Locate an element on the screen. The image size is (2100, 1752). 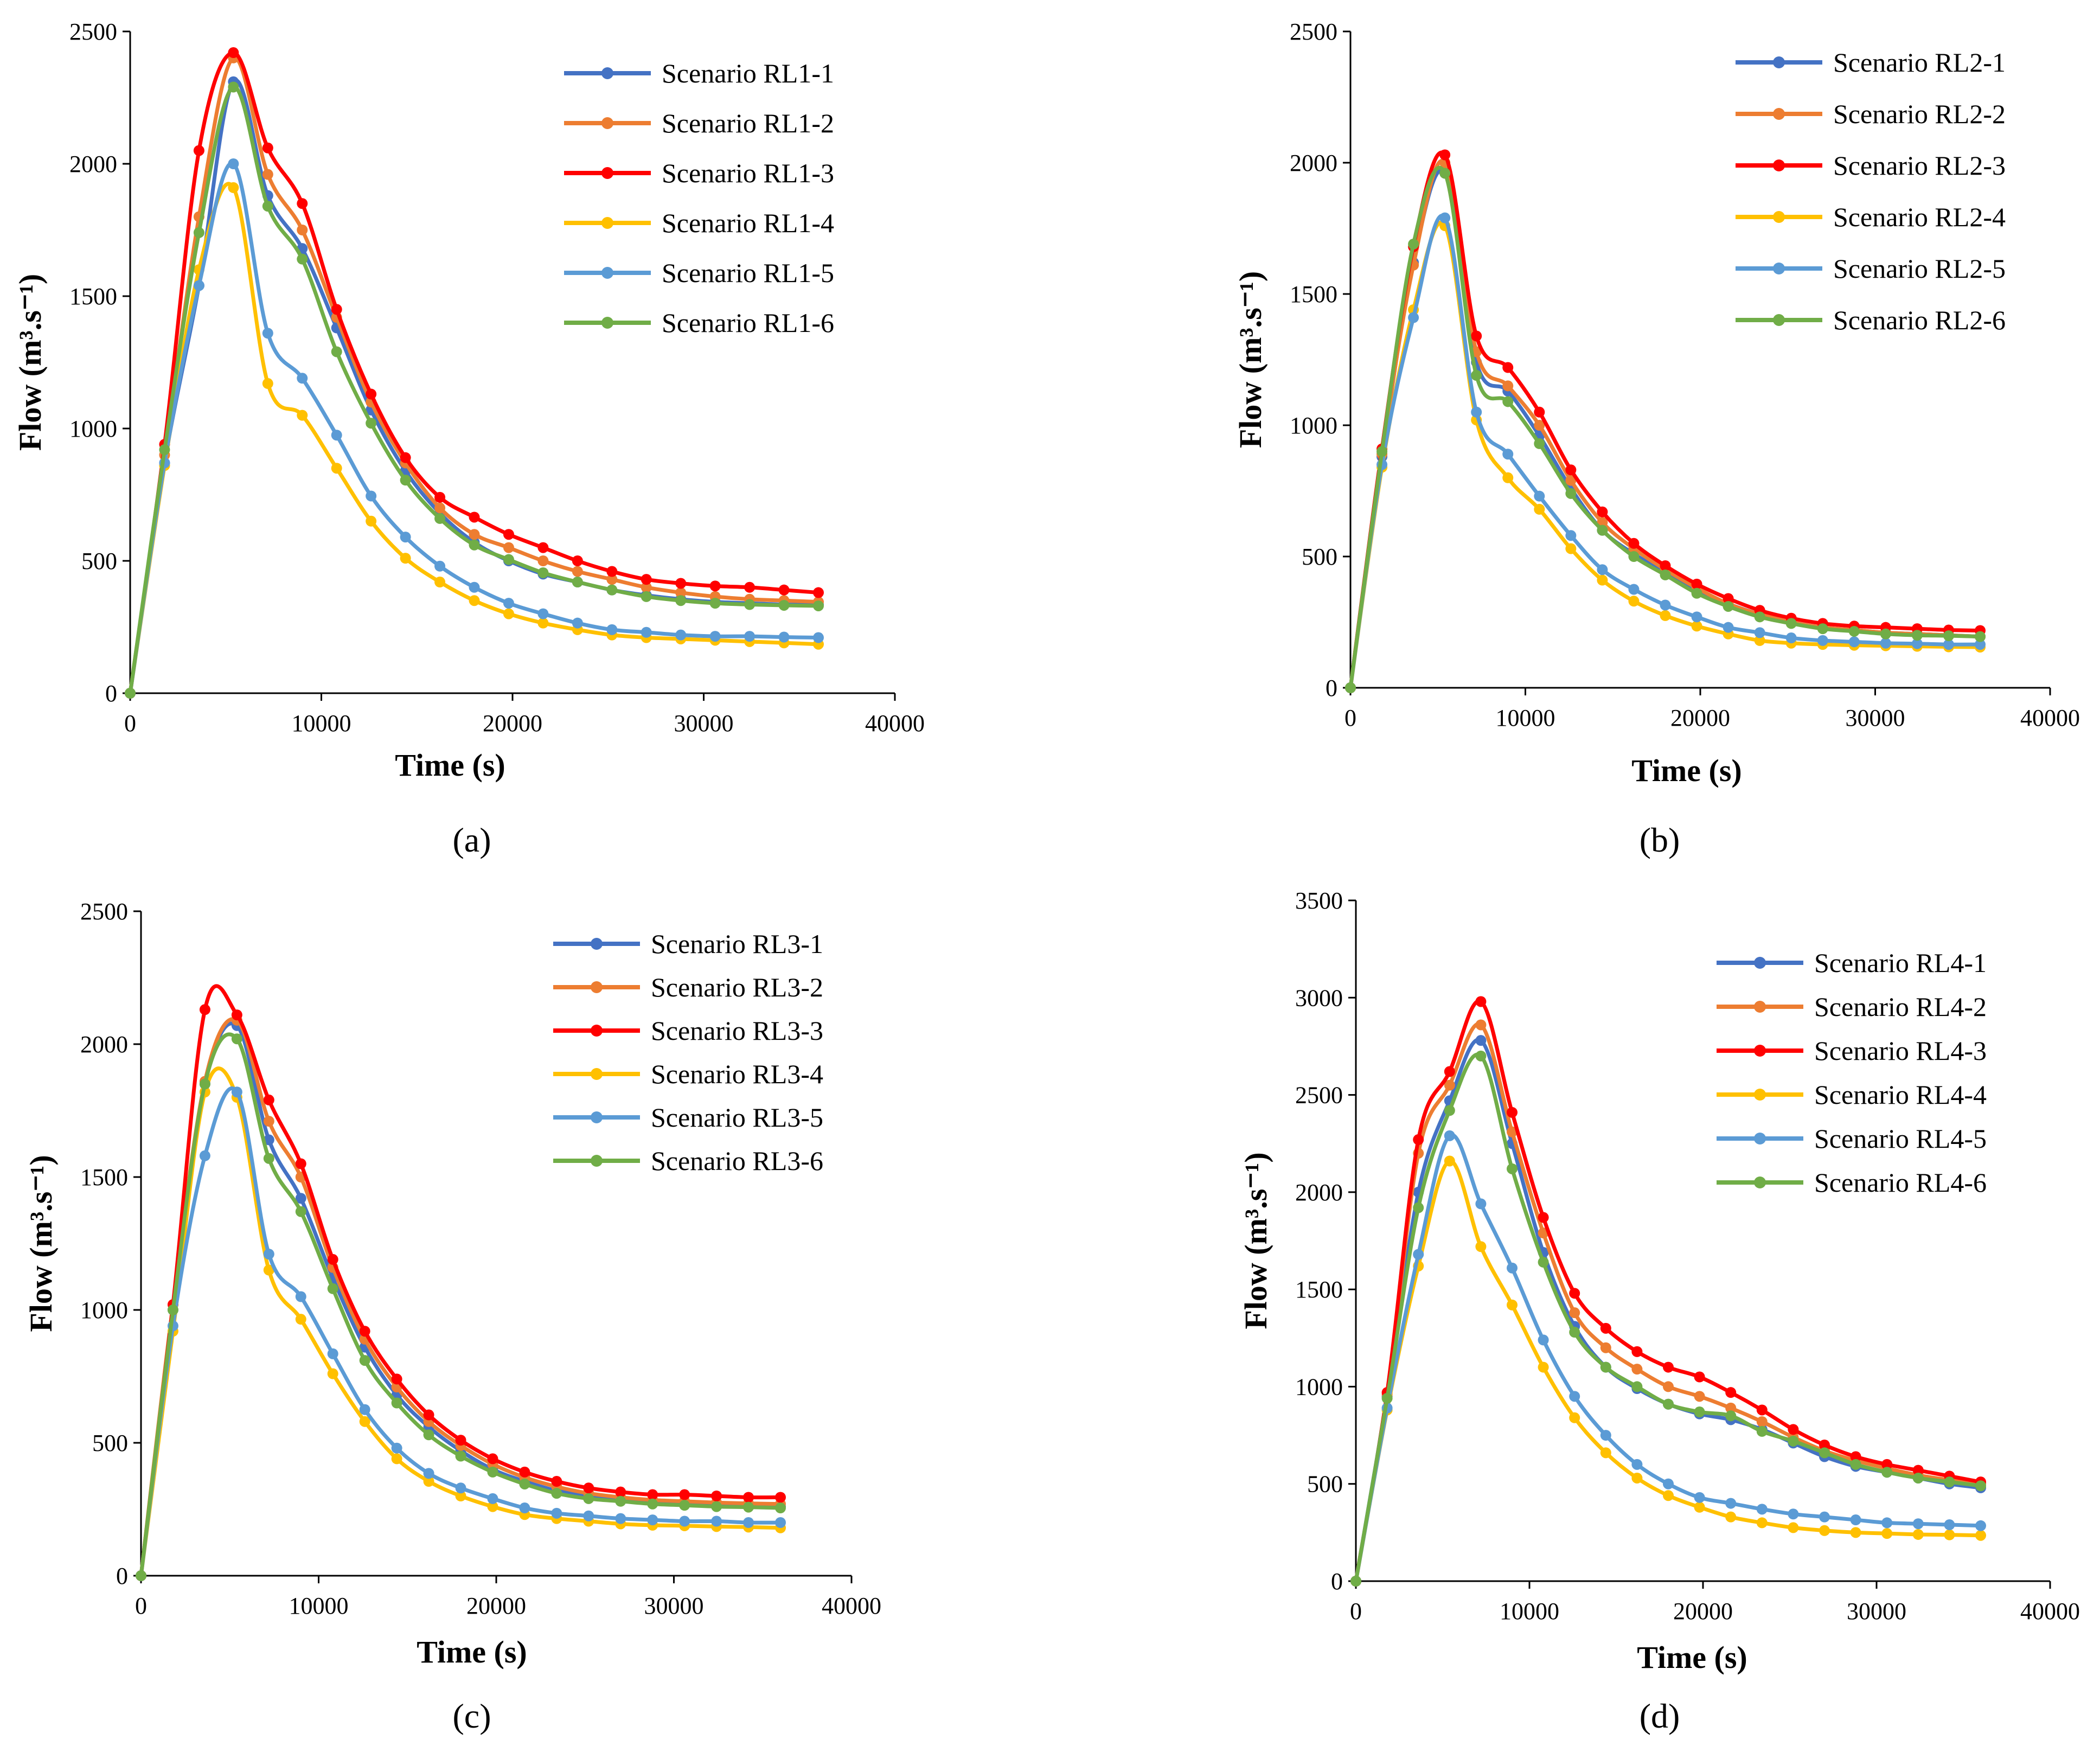
legend-label: Scenario RL1-2 is located at coordinates (748, 123).